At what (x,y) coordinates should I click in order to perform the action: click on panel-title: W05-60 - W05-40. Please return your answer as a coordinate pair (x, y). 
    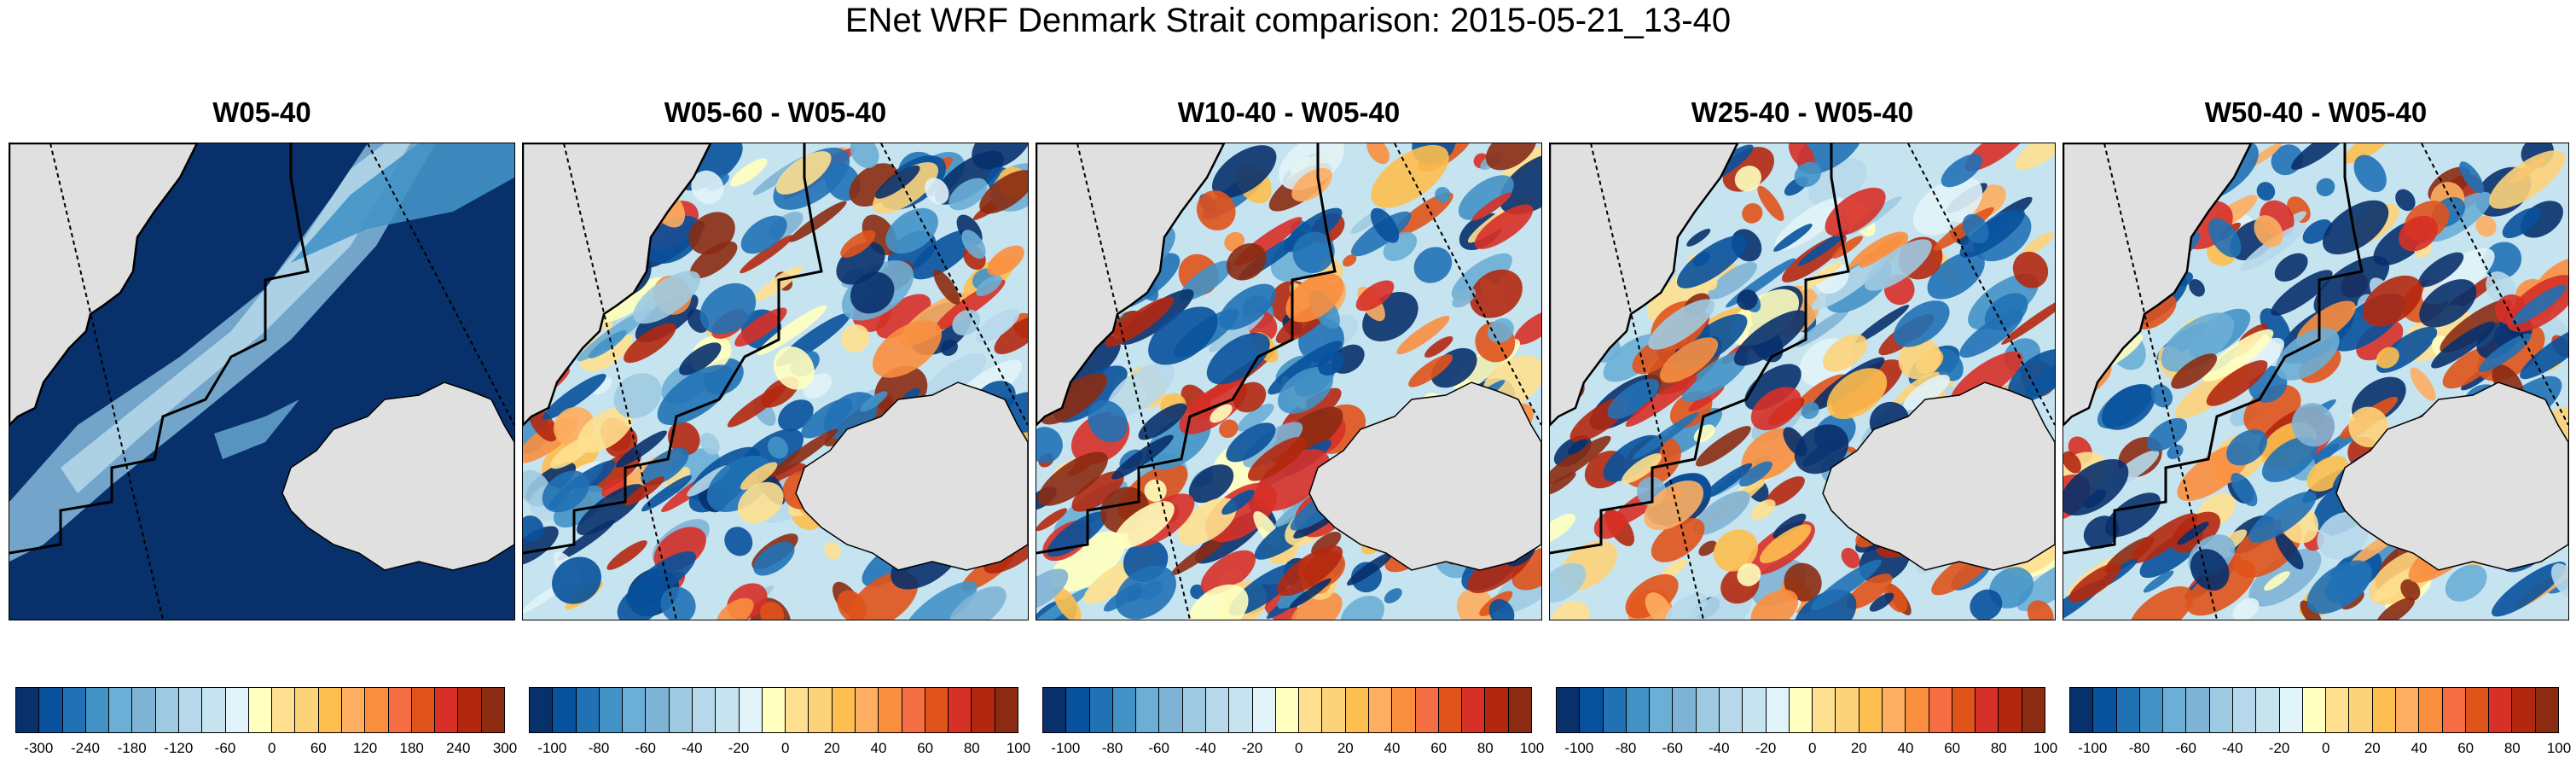
    Looking at the image, I should click on (775, 112).